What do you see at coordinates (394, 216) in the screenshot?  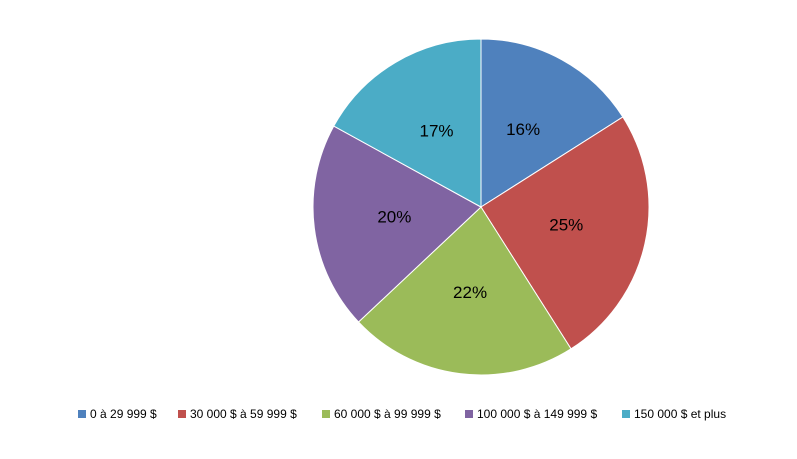 I see `data-label: 20%` at bounding box center [394, 216].